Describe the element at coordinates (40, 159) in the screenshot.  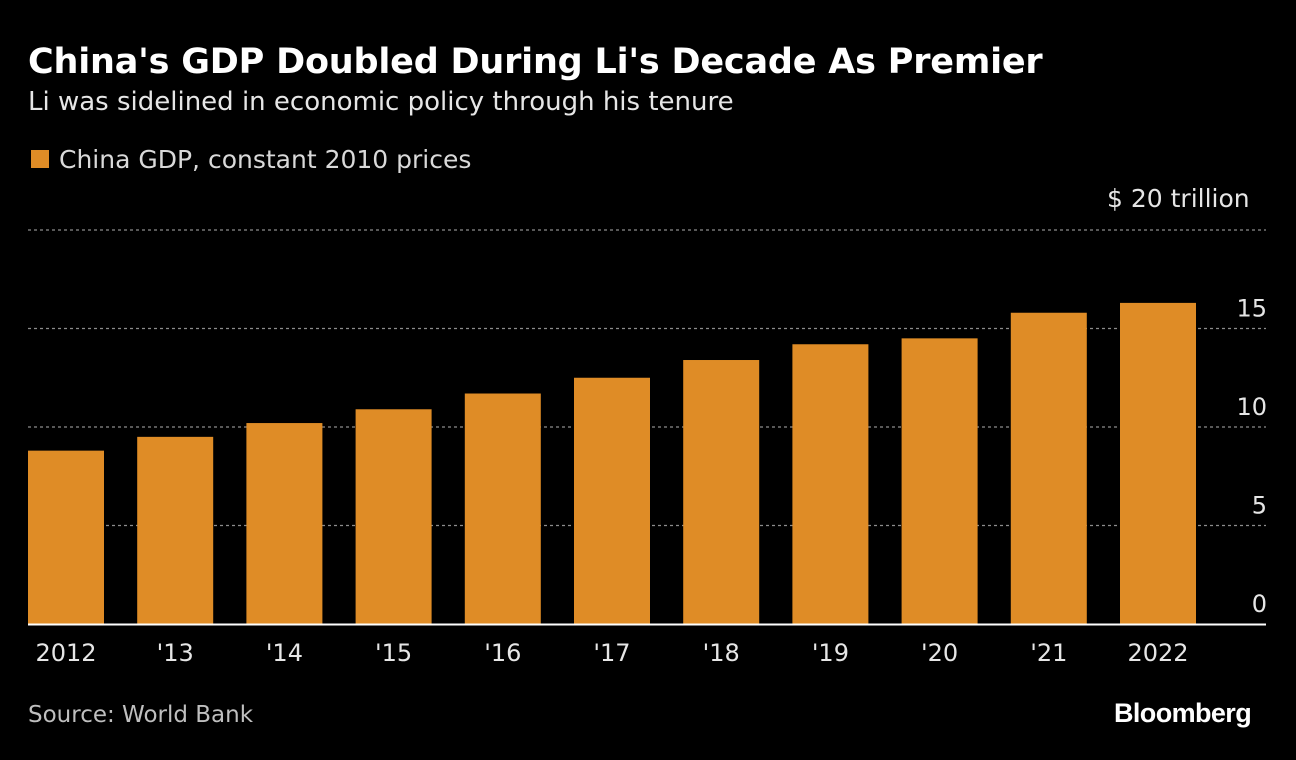
I see `legend-swatch` at that location.